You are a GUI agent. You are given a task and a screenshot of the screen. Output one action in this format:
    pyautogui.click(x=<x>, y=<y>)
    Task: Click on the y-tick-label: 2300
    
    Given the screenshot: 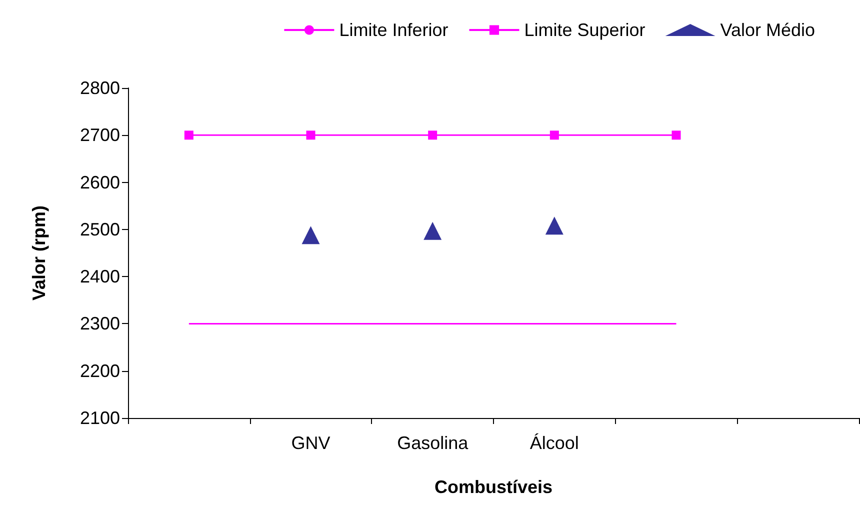 What is the action you would take?
    pyautogui.click(x=100, y=324)
    